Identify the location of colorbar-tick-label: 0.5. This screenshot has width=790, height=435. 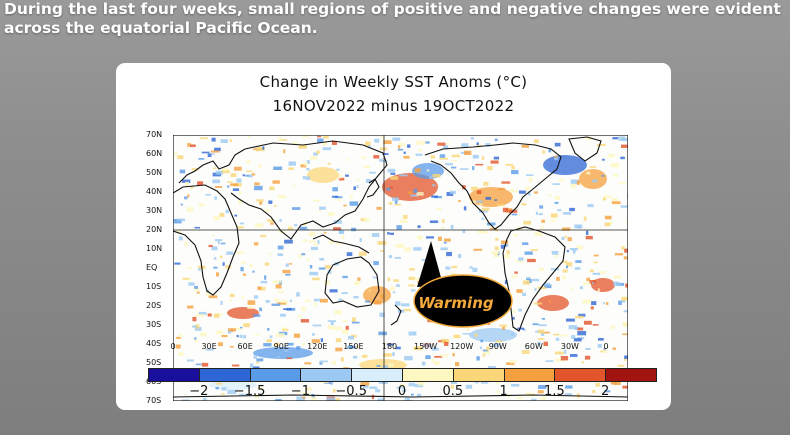
(453, 391).